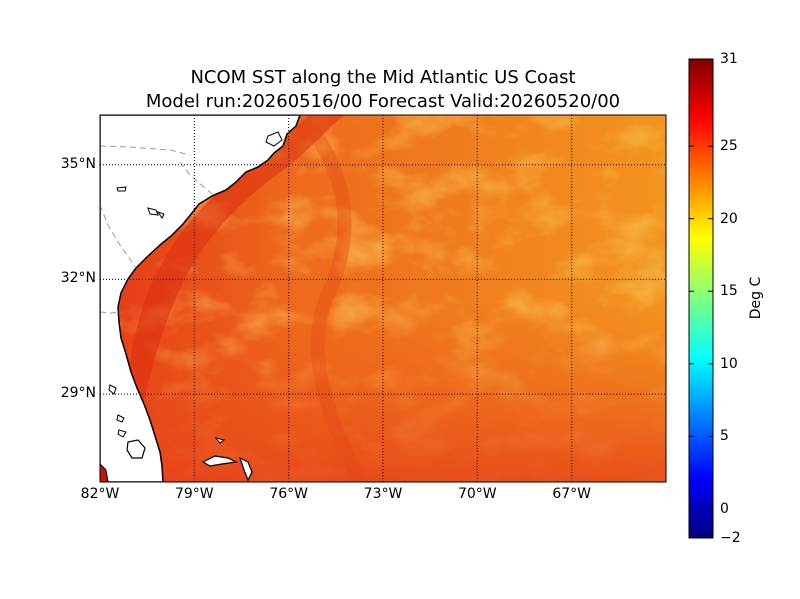  I want to click on latitude-tick-label: 32°N, so click(78, 278).